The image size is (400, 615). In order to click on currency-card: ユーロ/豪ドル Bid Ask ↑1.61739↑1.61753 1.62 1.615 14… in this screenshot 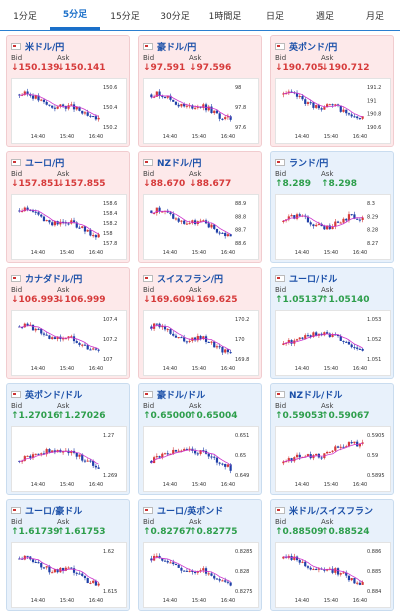, I will do `click(68, 555)`.